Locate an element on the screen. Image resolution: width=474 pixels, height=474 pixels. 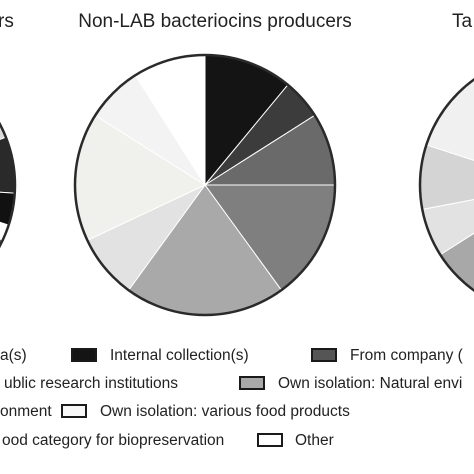
legend-label: Own isolation: various food products is located at coordinates (225, 411).